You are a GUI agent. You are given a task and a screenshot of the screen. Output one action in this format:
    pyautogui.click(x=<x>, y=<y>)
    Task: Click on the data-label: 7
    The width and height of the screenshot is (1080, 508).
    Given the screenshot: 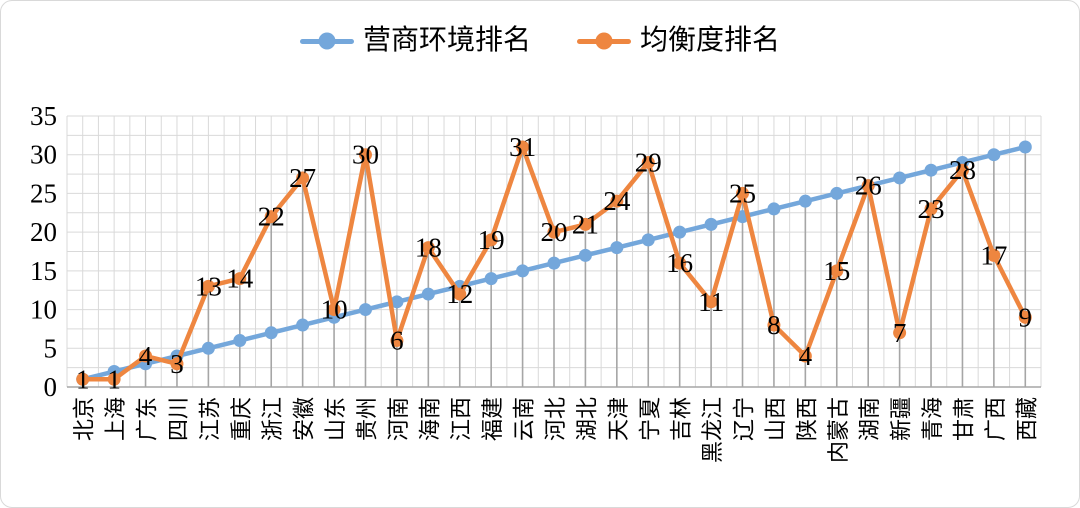 What is the action you would take?
    pyautogui.click(x=900, y=333)
    